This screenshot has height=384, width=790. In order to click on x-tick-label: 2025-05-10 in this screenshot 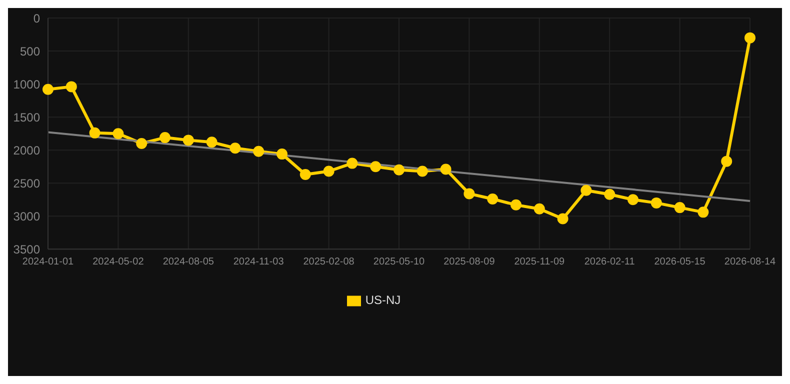, I will do `click(399, 262)`.